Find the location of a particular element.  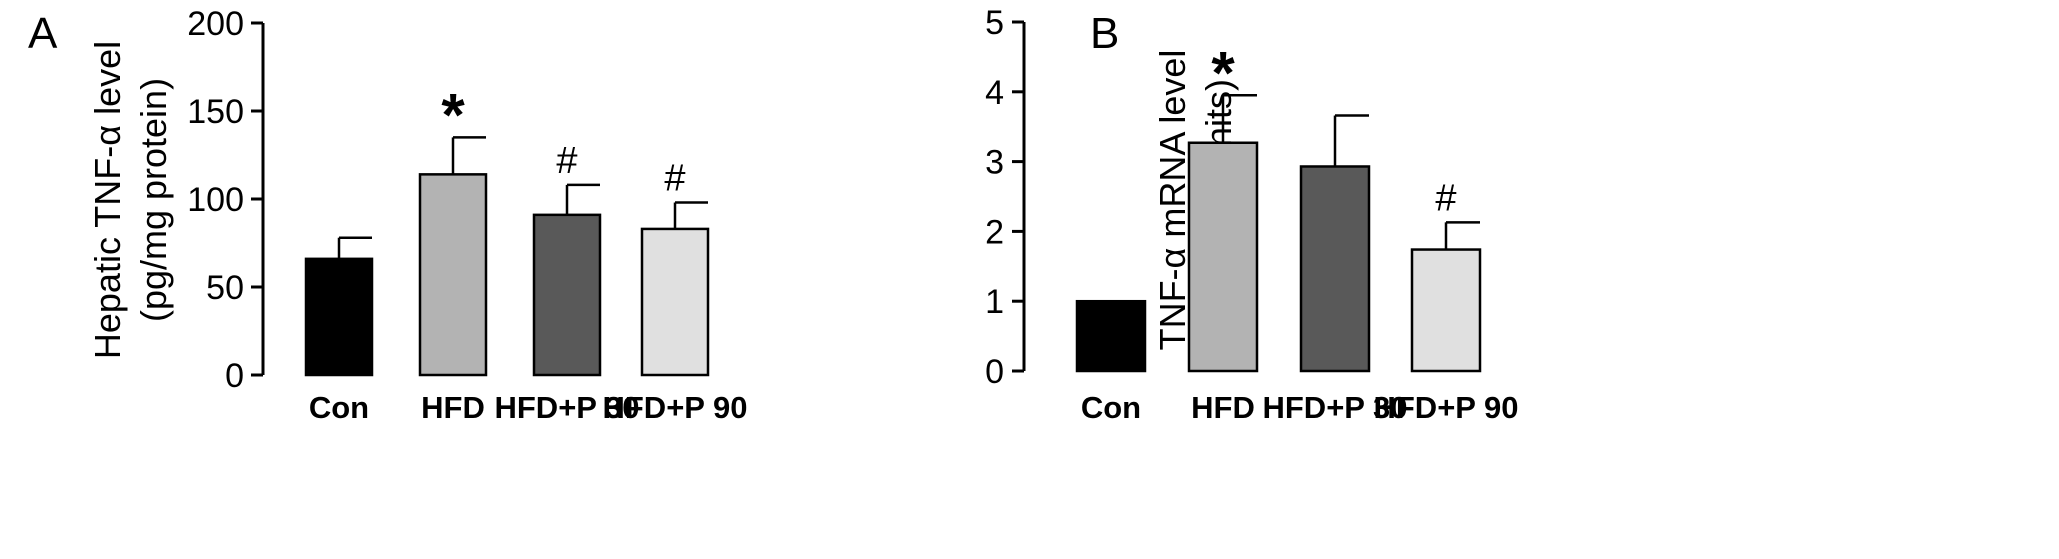

panel-a-category-label-1: HFD is located at coordinates (453, 407).